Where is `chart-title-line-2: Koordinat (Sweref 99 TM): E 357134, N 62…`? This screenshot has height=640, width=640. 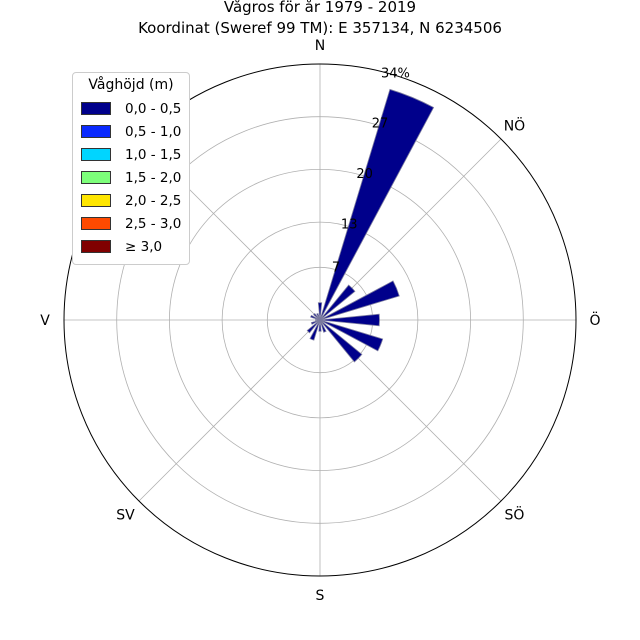
chart-title-line-2: Koordinat (Sweref 99 TM): E 357134, N 62… is located at coordinates (320, 28).